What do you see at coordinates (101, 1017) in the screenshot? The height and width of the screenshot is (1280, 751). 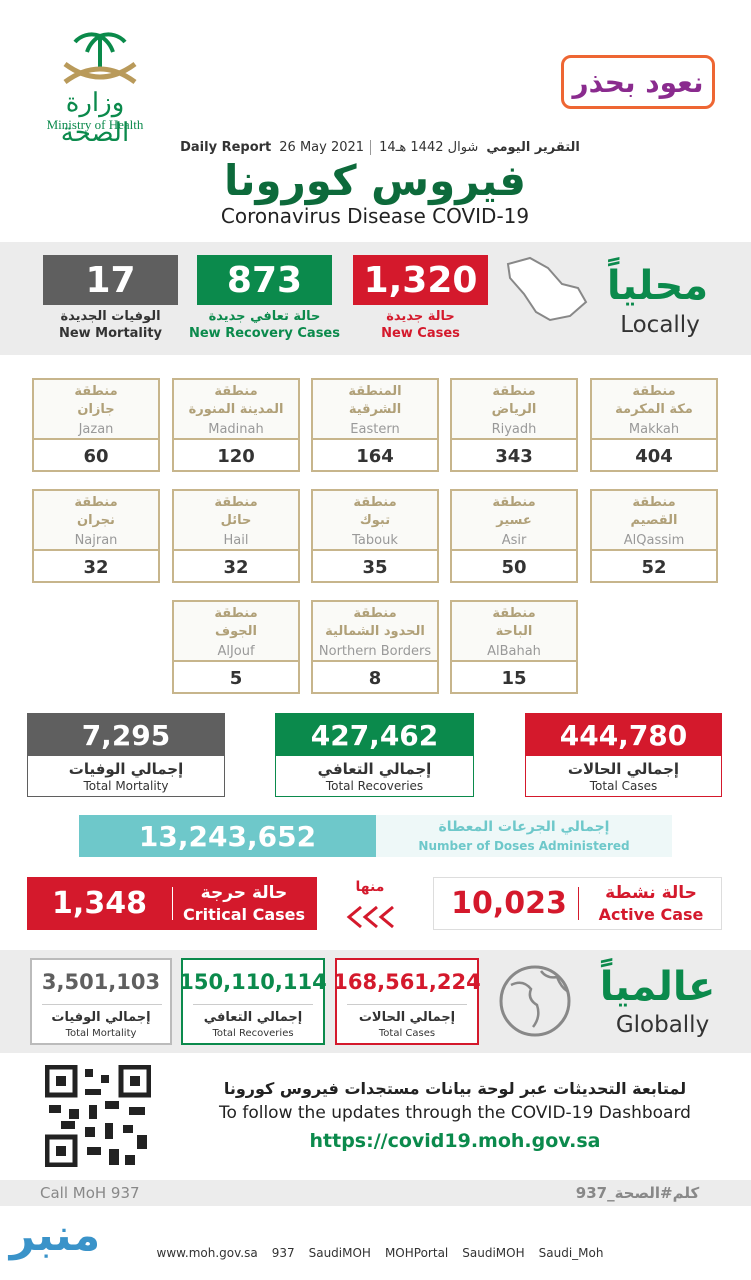 I see `global-ar: إجمالي الوفيات` at bounding box center [101, 1017].